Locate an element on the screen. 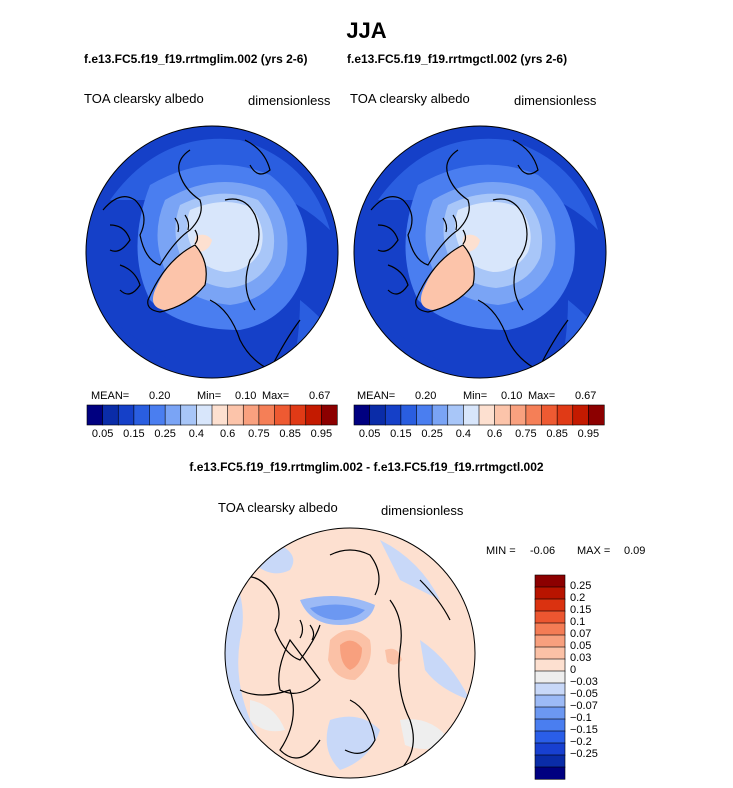 The height and width of the screenshot is (788, 733). right-map-field is located at coordinates (480, 252).